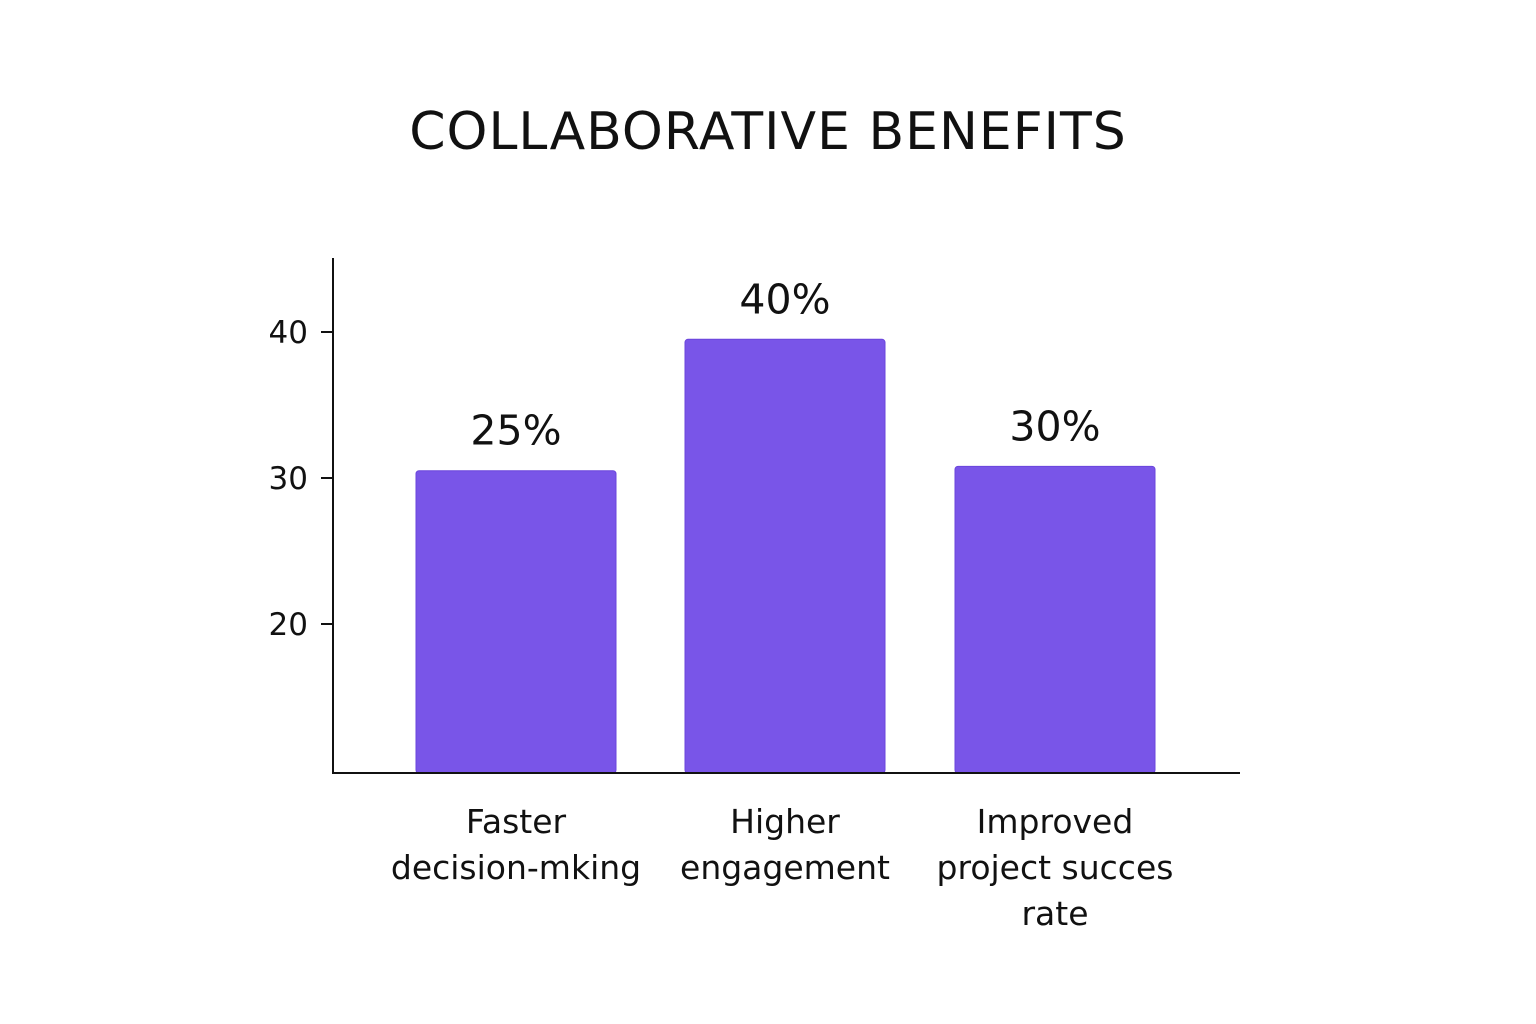 Image resolution: width=1536 pixels, height=1024 pixels. What do you see at coordinates (785, 867) in the screenshot?
I see `category-label: engagement` at bounding box center [785, 867].